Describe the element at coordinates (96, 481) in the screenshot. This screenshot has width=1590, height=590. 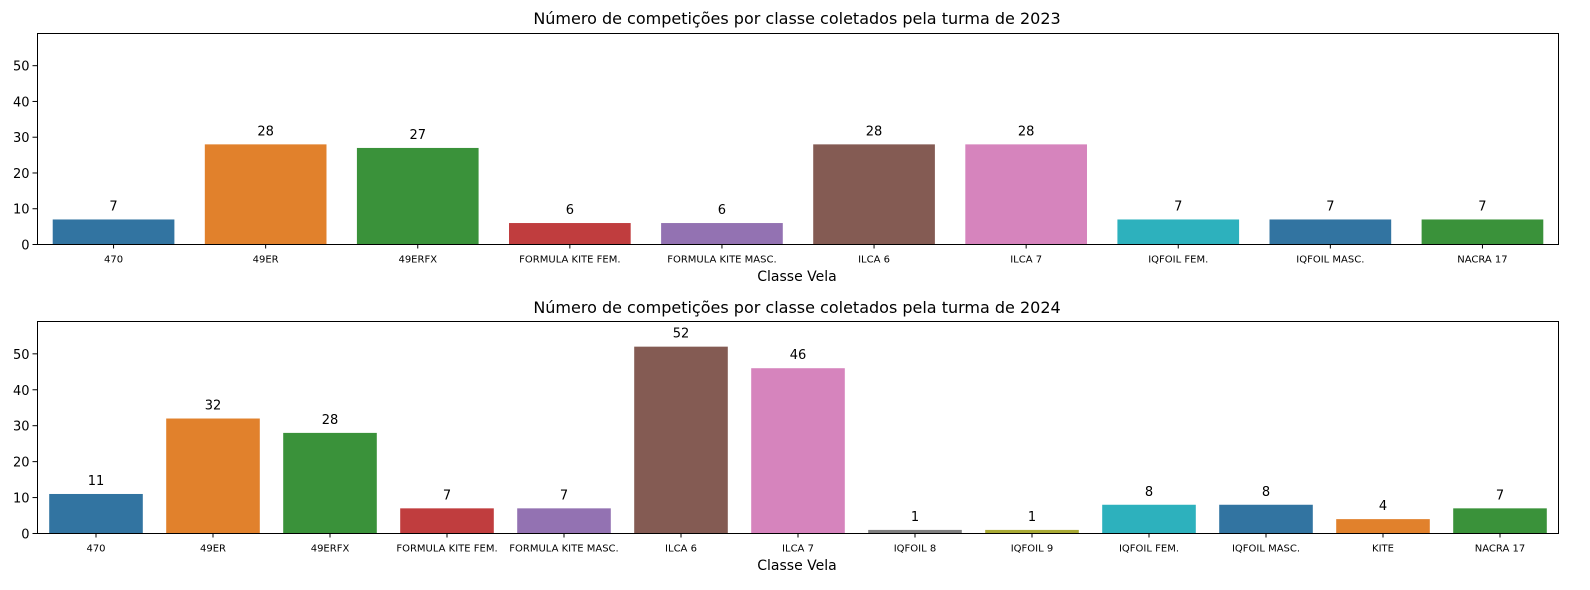
I see `bar-value-label: 11` at that location.